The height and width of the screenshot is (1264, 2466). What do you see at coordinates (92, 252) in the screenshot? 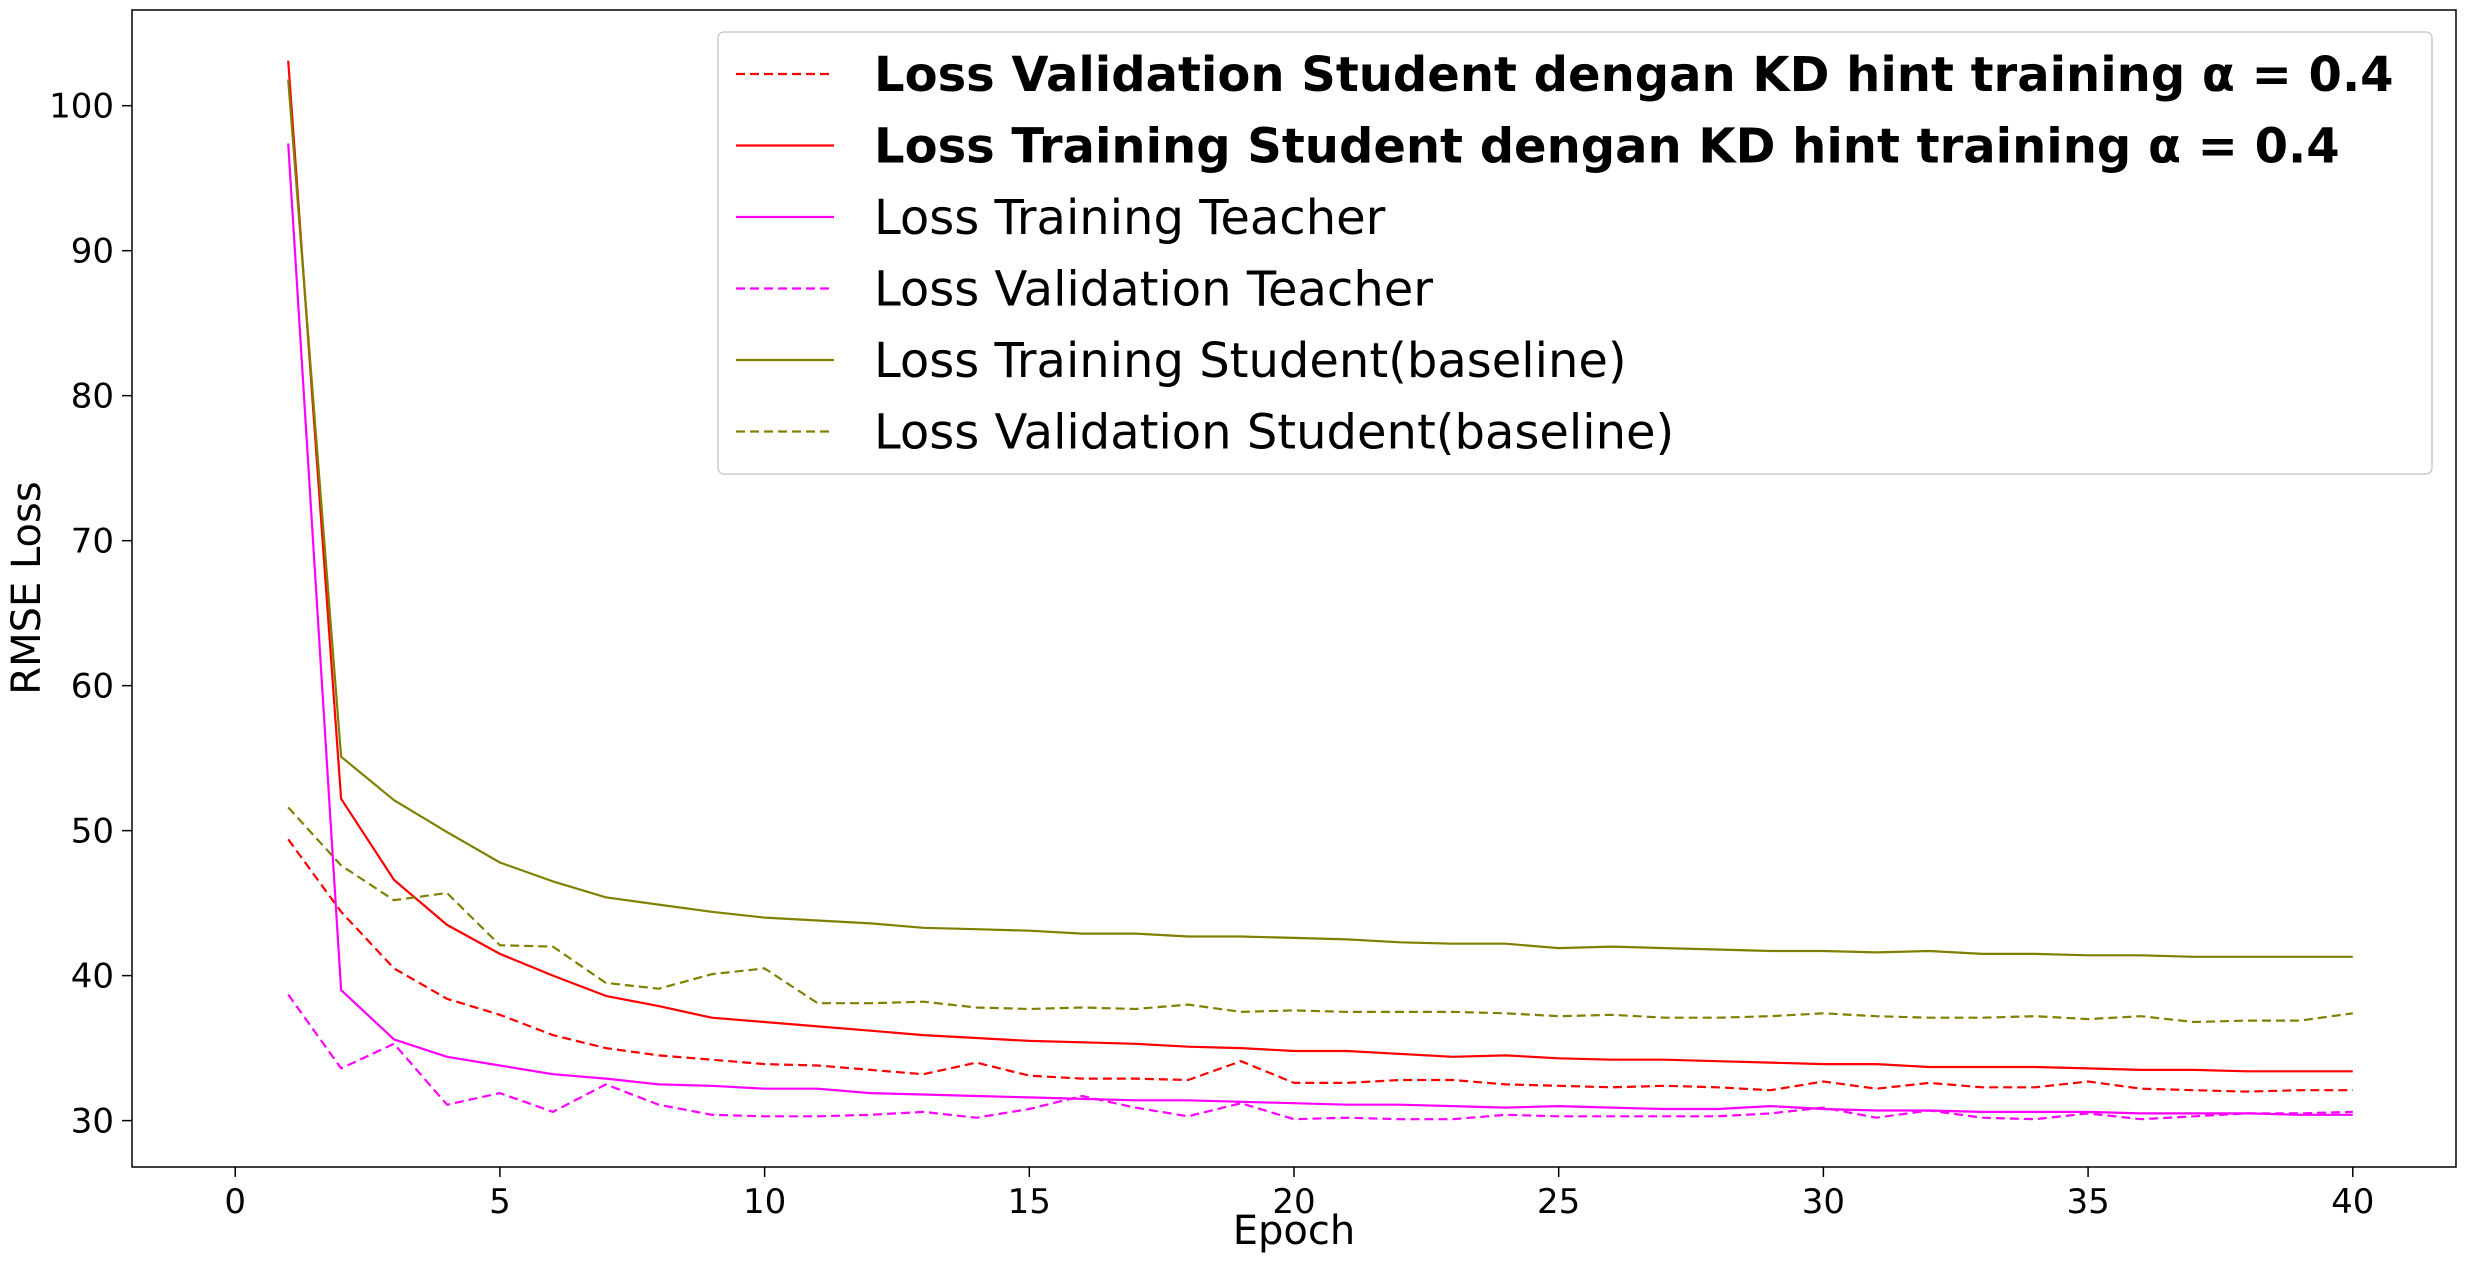
I see `y-tick-label: 90` at bounding box center [92, 252].